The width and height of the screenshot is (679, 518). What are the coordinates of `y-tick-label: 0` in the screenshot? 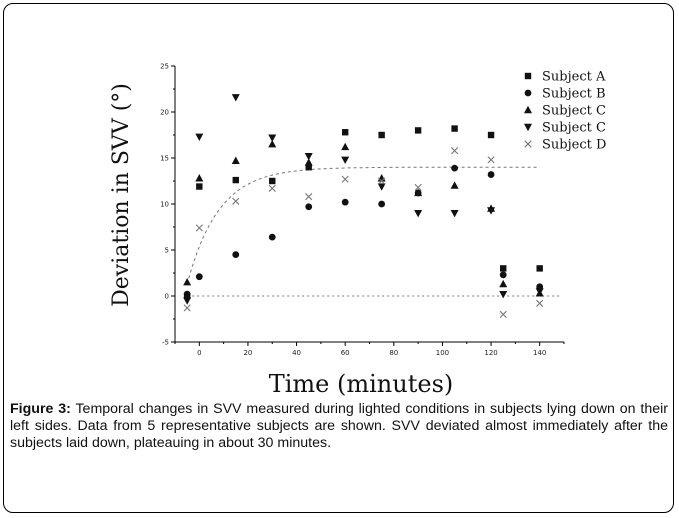 It's located at (167, 297).